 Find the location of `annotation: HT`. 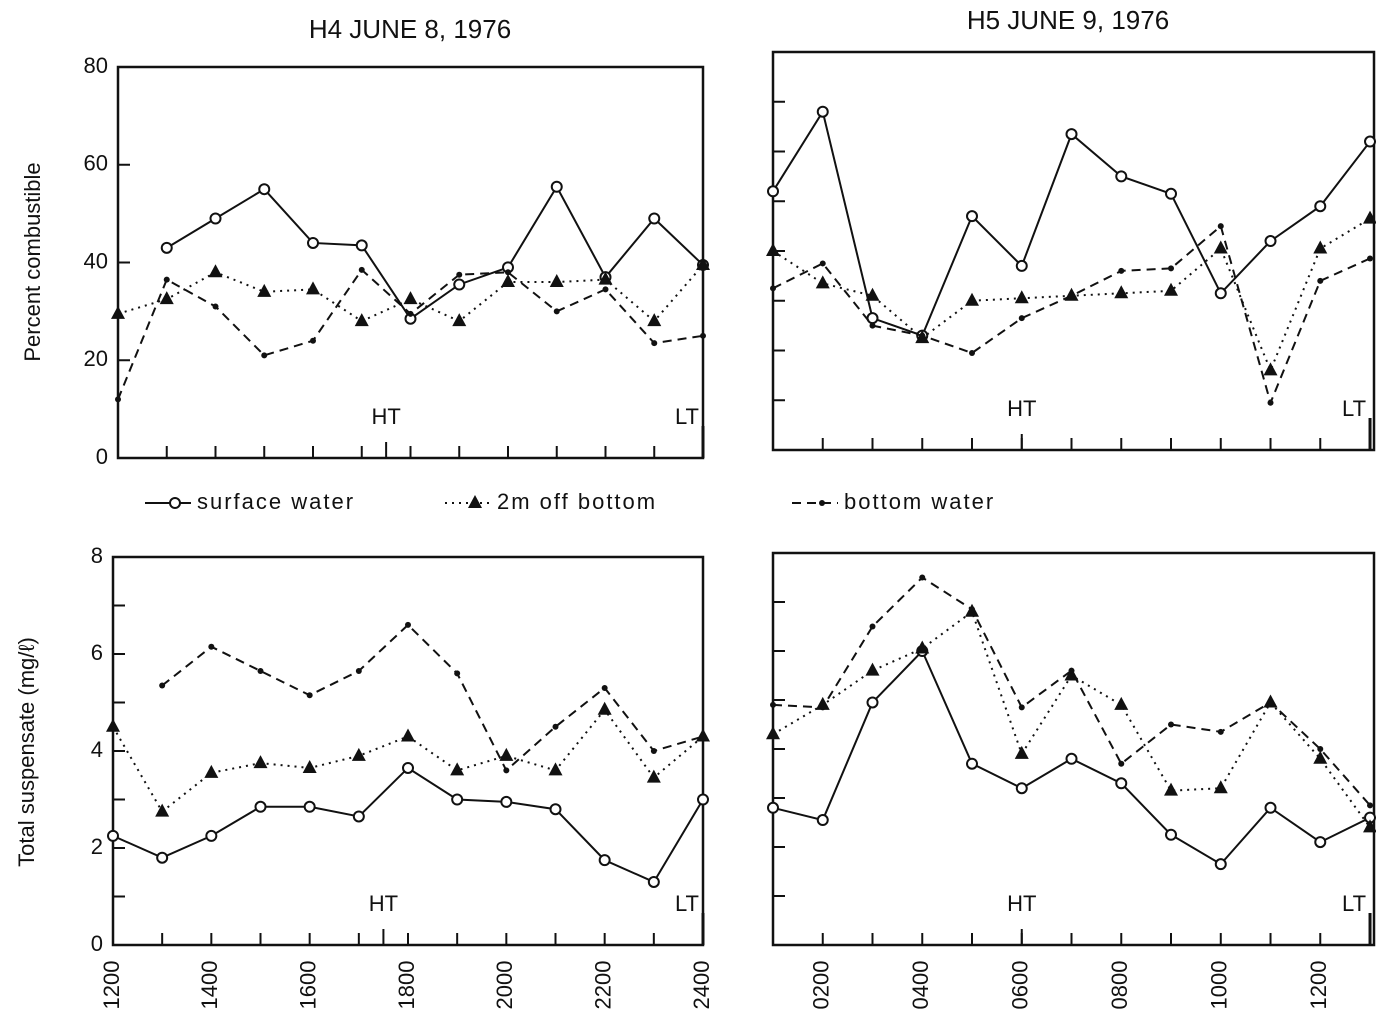

annotation: HT is located at coordinates (1021, 408).